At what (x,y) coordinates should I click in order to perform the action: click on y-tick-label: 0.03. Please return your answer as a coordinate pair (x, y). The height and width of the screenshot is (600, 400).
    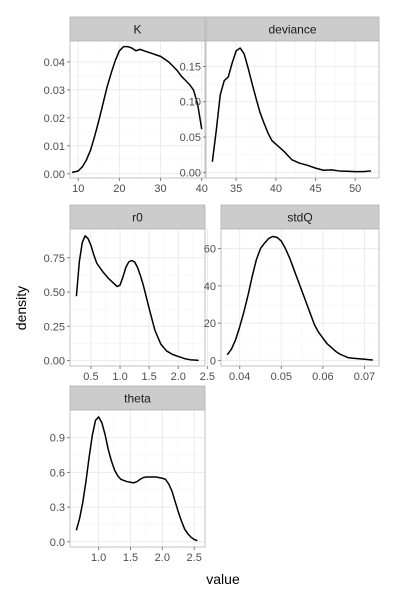
    Looking at the image, I should click on (54, 91).